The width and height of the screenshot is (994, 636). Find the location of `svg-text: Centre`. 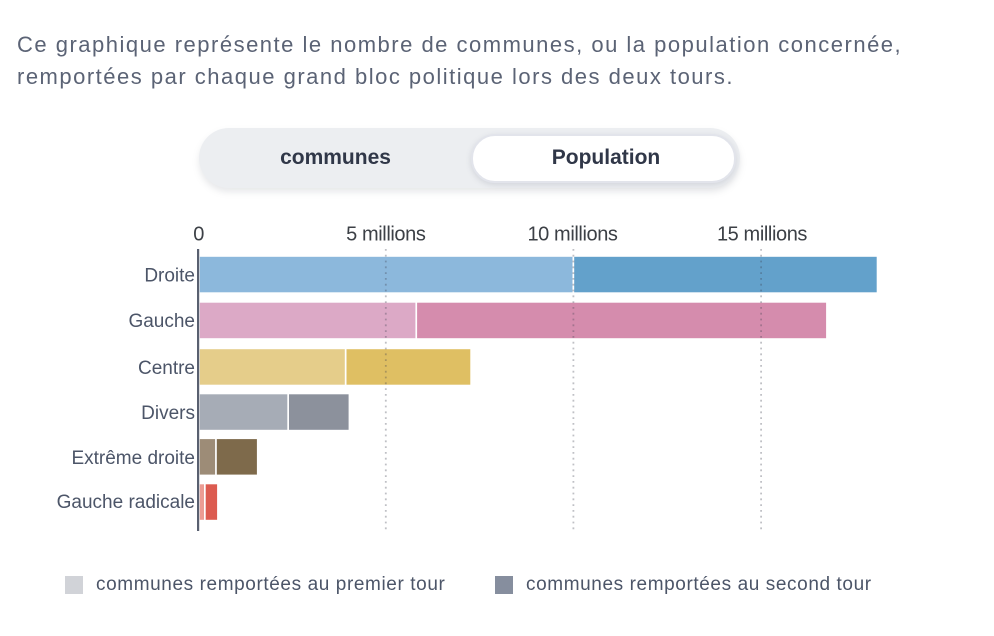

svg-text: Centre is located at coordinates (166, 368).